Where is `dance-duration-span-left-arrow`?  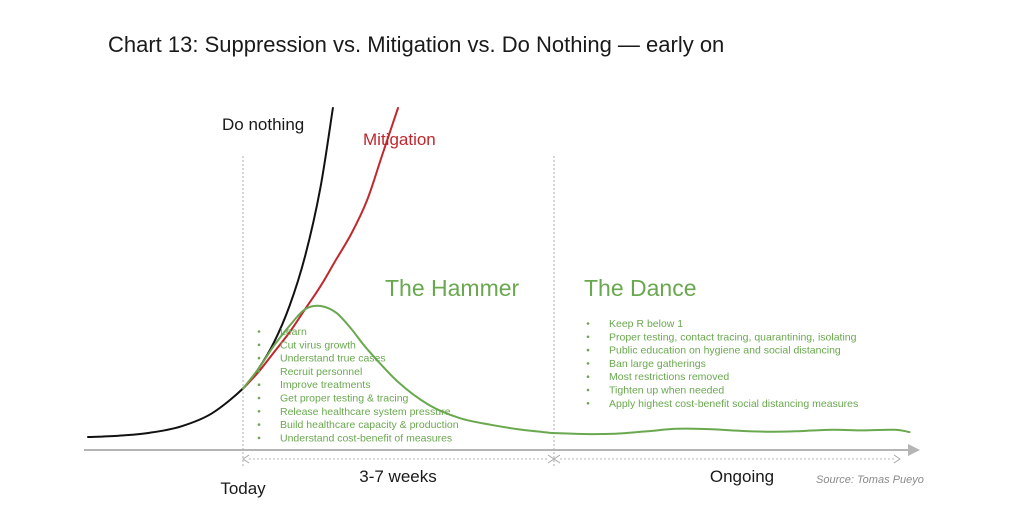 dance-duration-span-left-arrow is located at coordinates (557, 459).